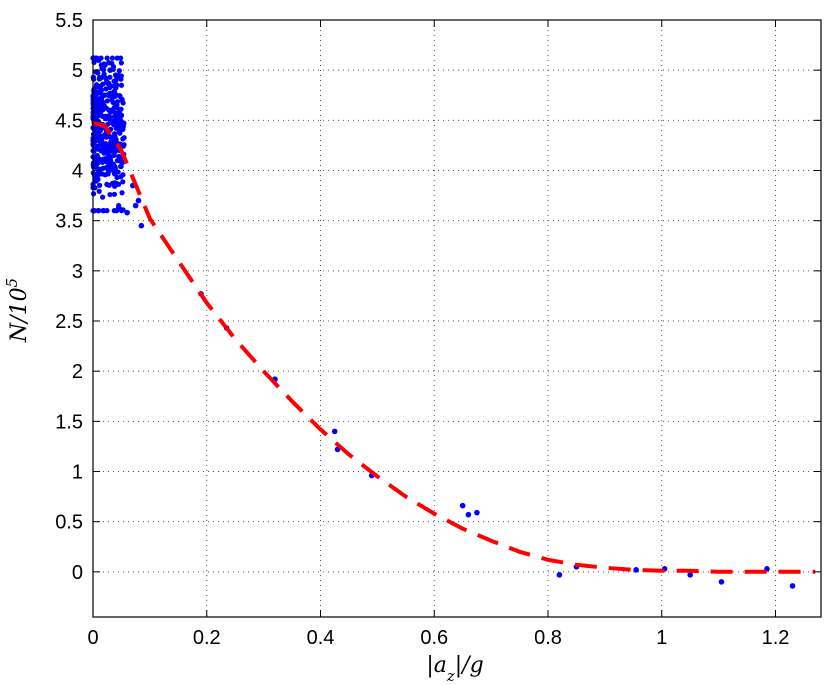 The height and width of the screenshot is (685, 830). I want to click on y-tick-label: 5.5, so click(69, 21).